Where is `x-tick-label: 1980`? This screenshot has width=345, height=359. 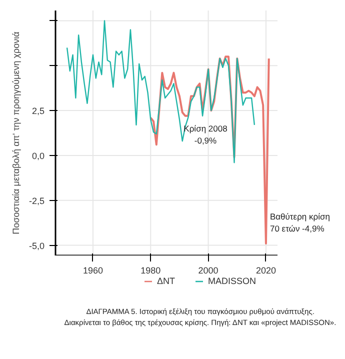
x-tick-label: 1980 is located at coordinates (150, 271).